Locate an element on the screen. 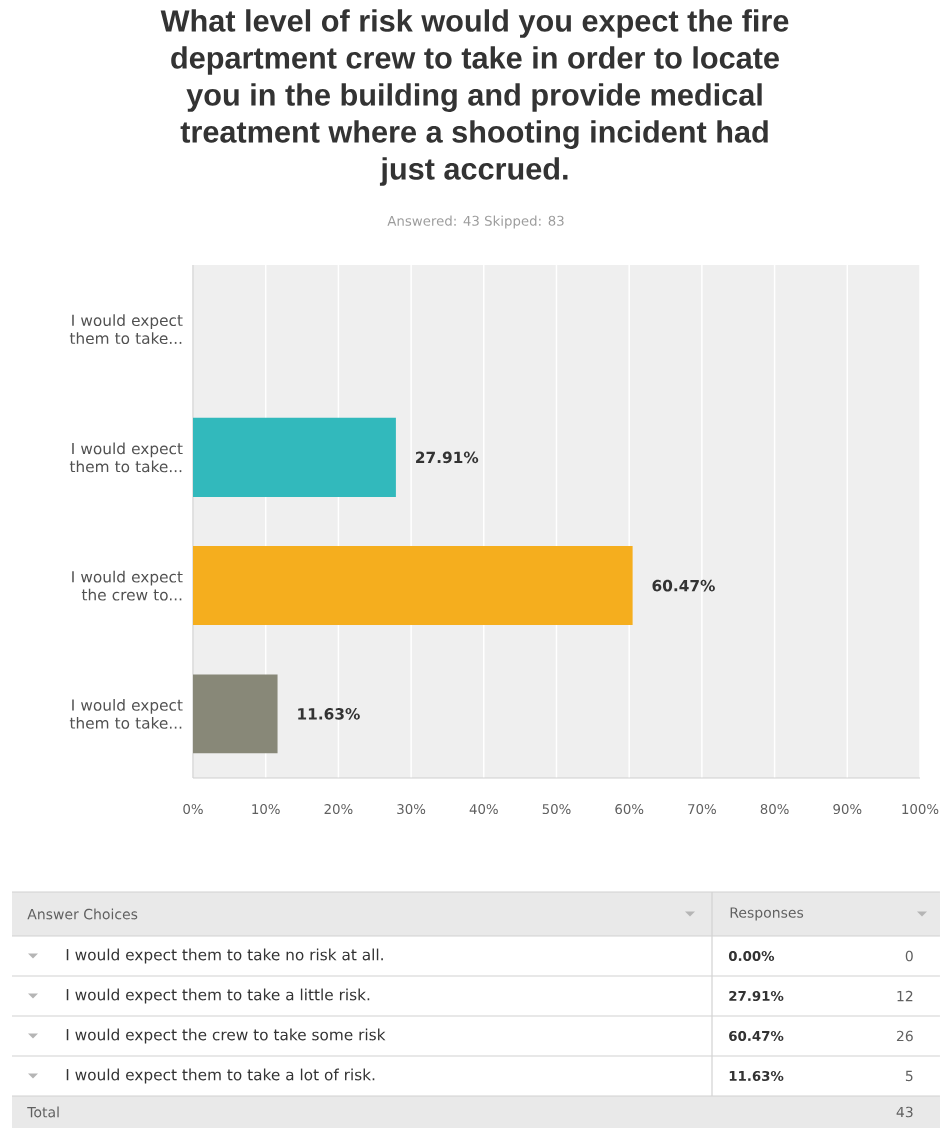  text: 43 is located at coordinates (904, 1112).